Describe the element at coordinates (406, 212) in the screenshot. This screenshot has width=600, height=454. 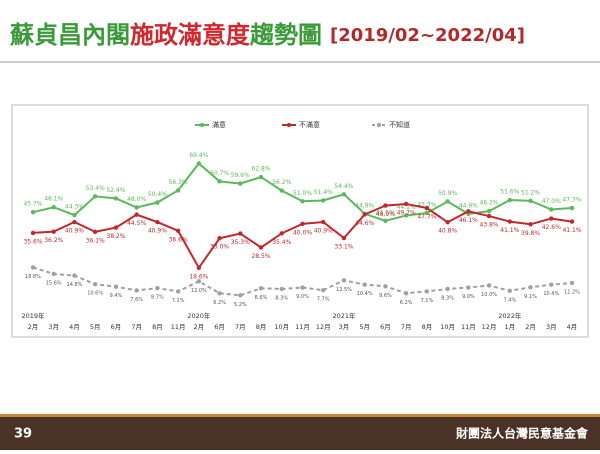
I see `data-label: 49.7%` at that location.